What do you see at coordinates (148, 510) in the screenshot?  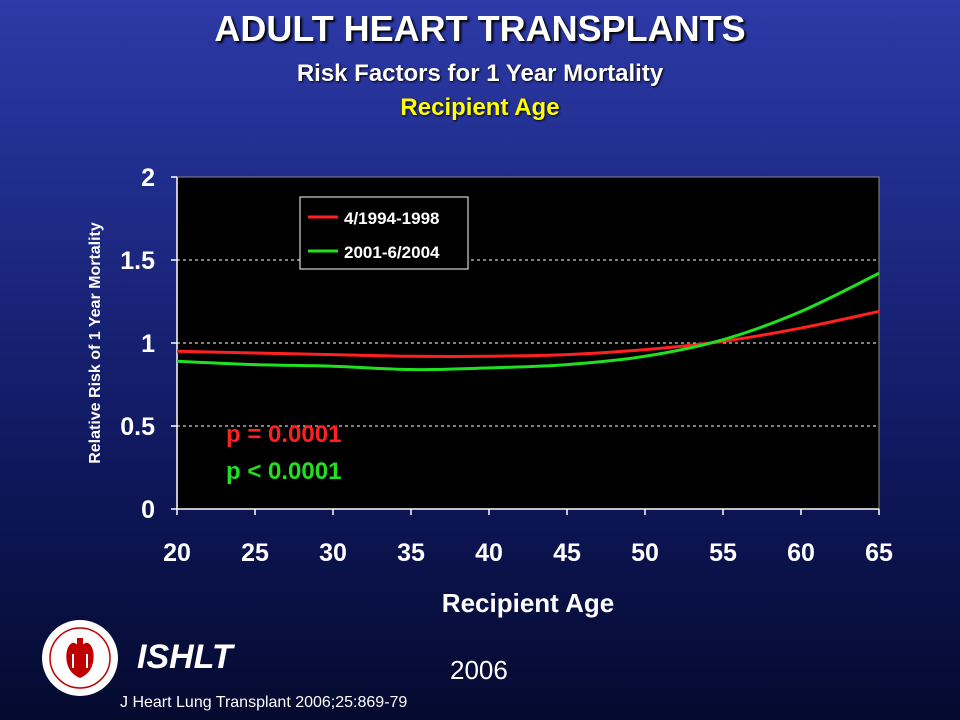 I see `y-tick-label: 0` at bounding box center [148, 510].